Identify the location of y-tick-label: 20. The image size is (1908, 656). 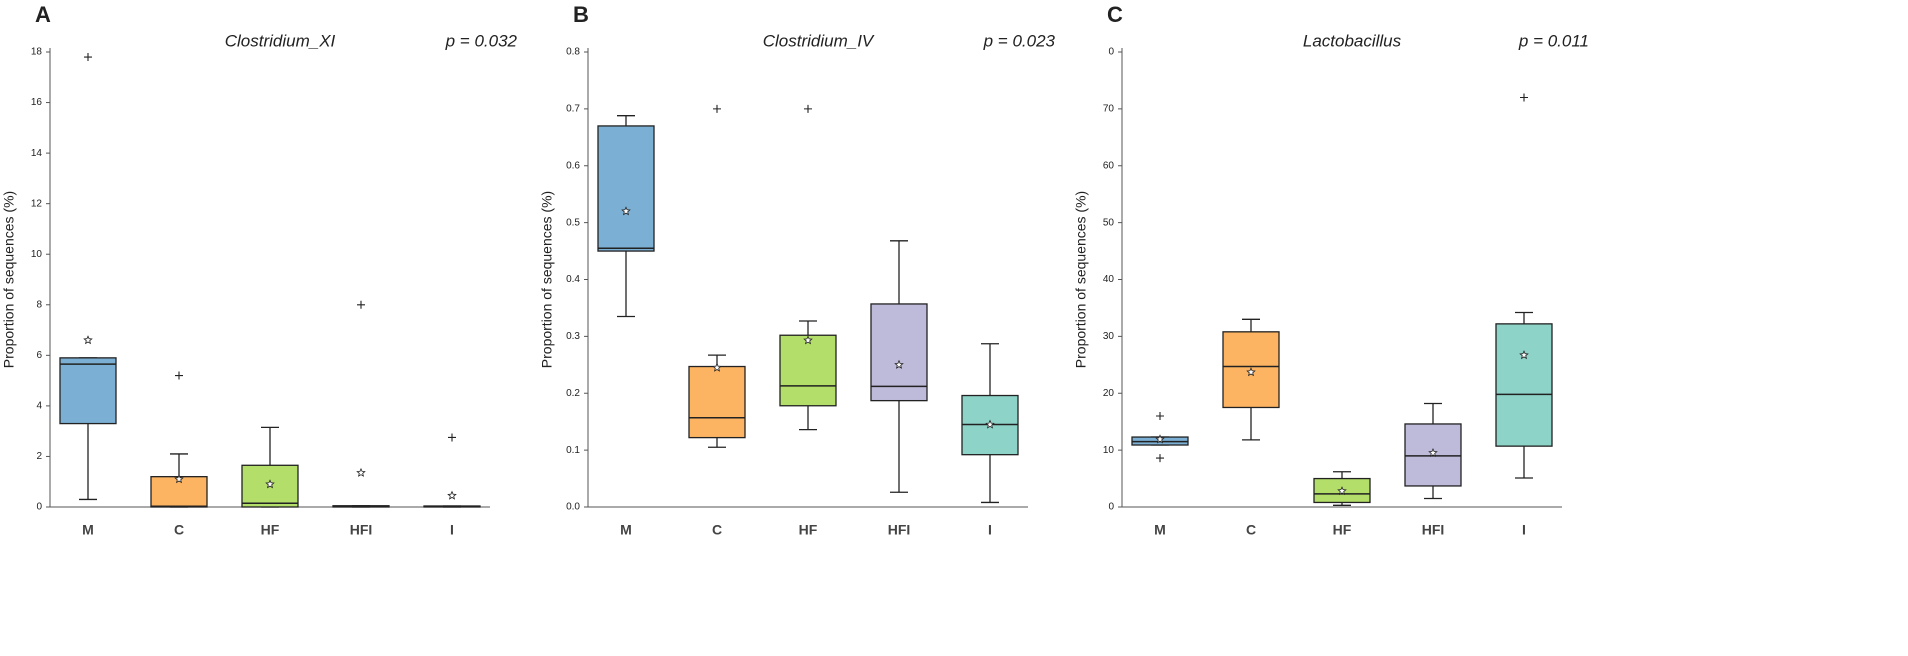
(1109, 393).